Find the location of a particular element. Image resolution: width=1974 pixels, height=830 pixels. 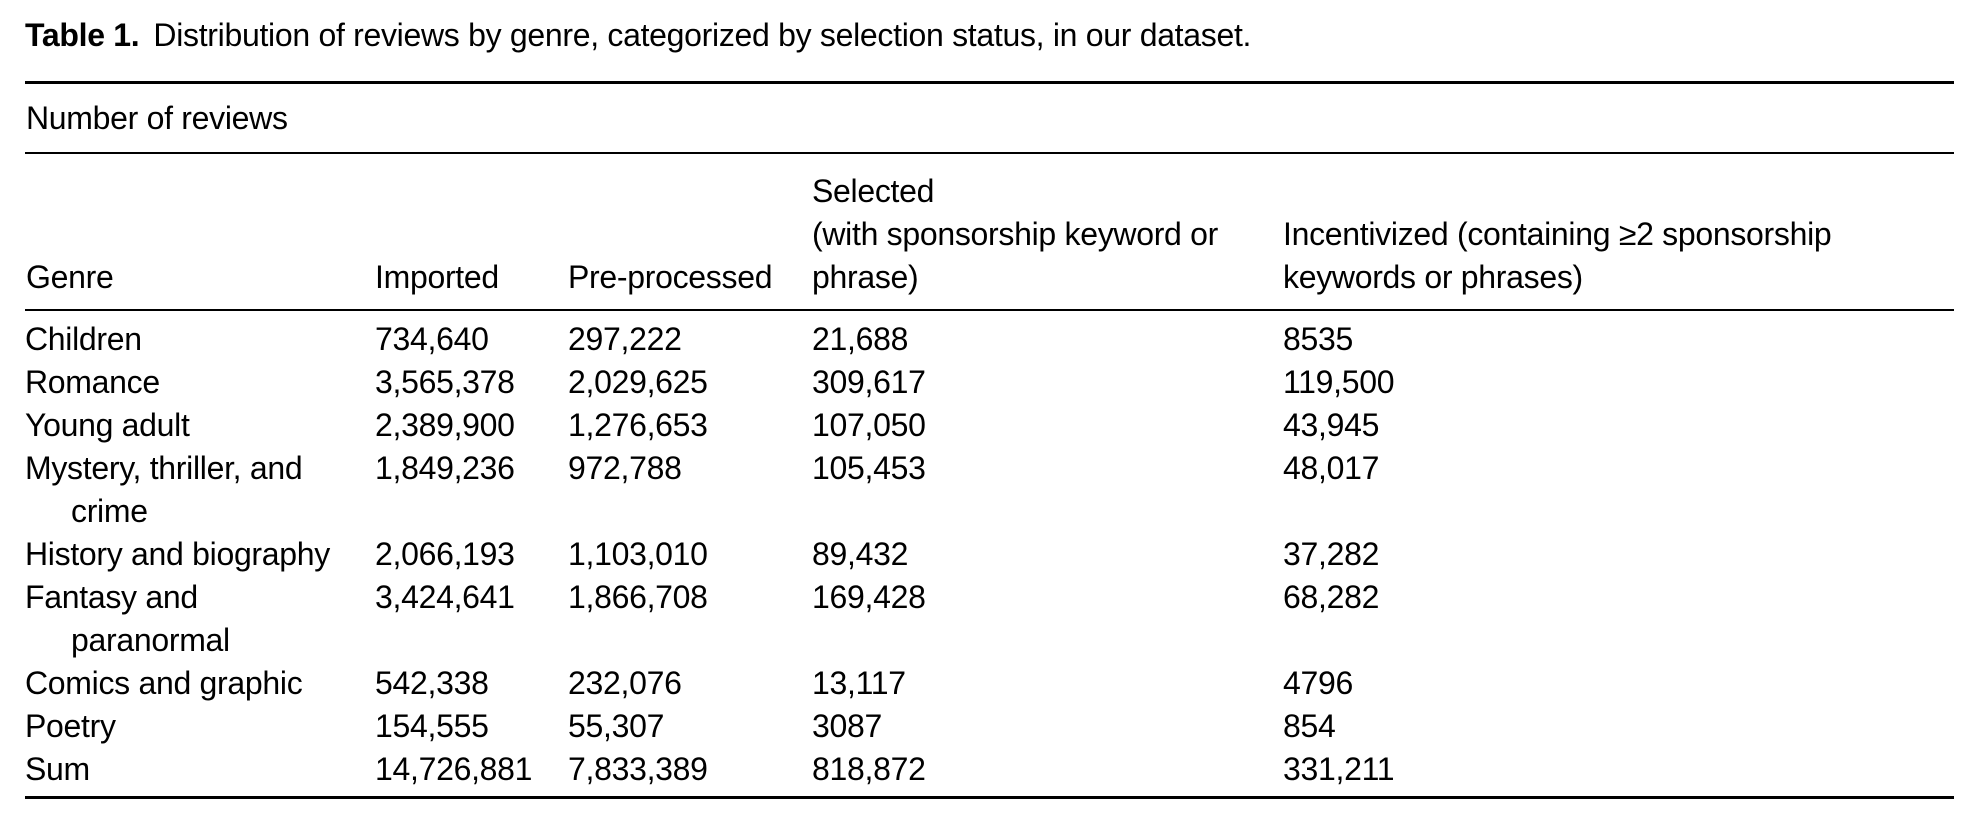

genre-cell: Comics and graphic is located at coordinates (164, 683).